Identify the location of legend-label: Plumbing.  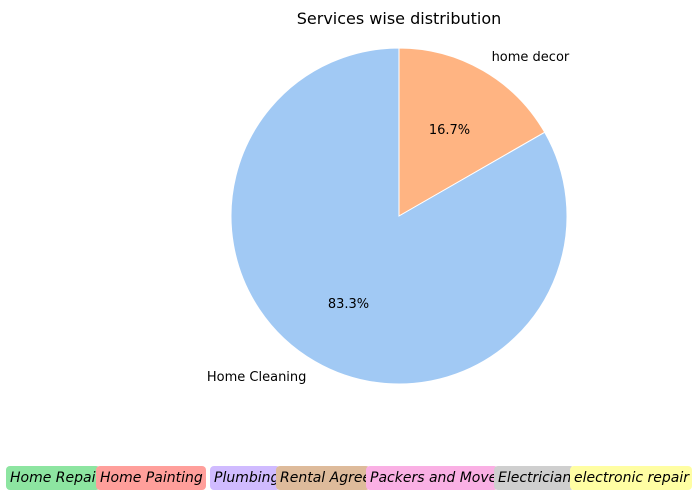
(247, 478).